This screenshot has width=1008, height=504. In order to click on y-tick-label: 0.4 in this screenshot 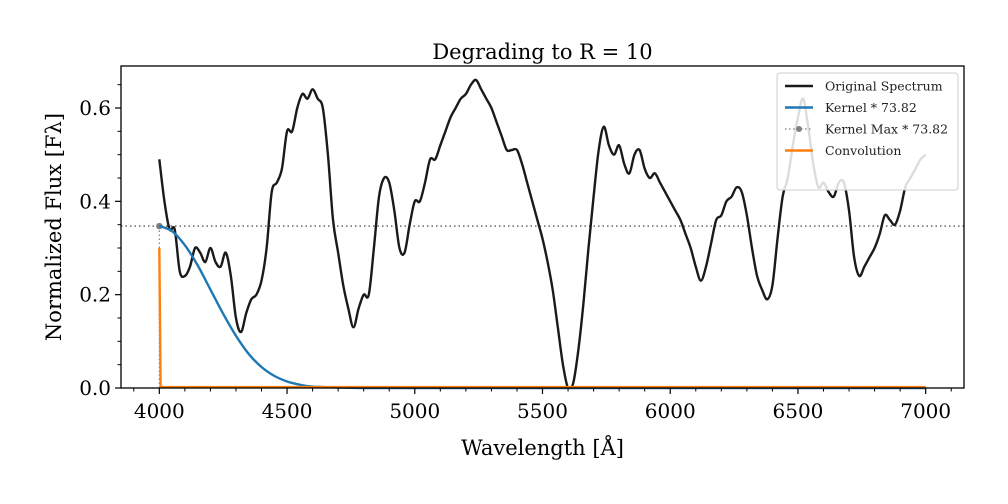, I will do `click(95, 201)`.